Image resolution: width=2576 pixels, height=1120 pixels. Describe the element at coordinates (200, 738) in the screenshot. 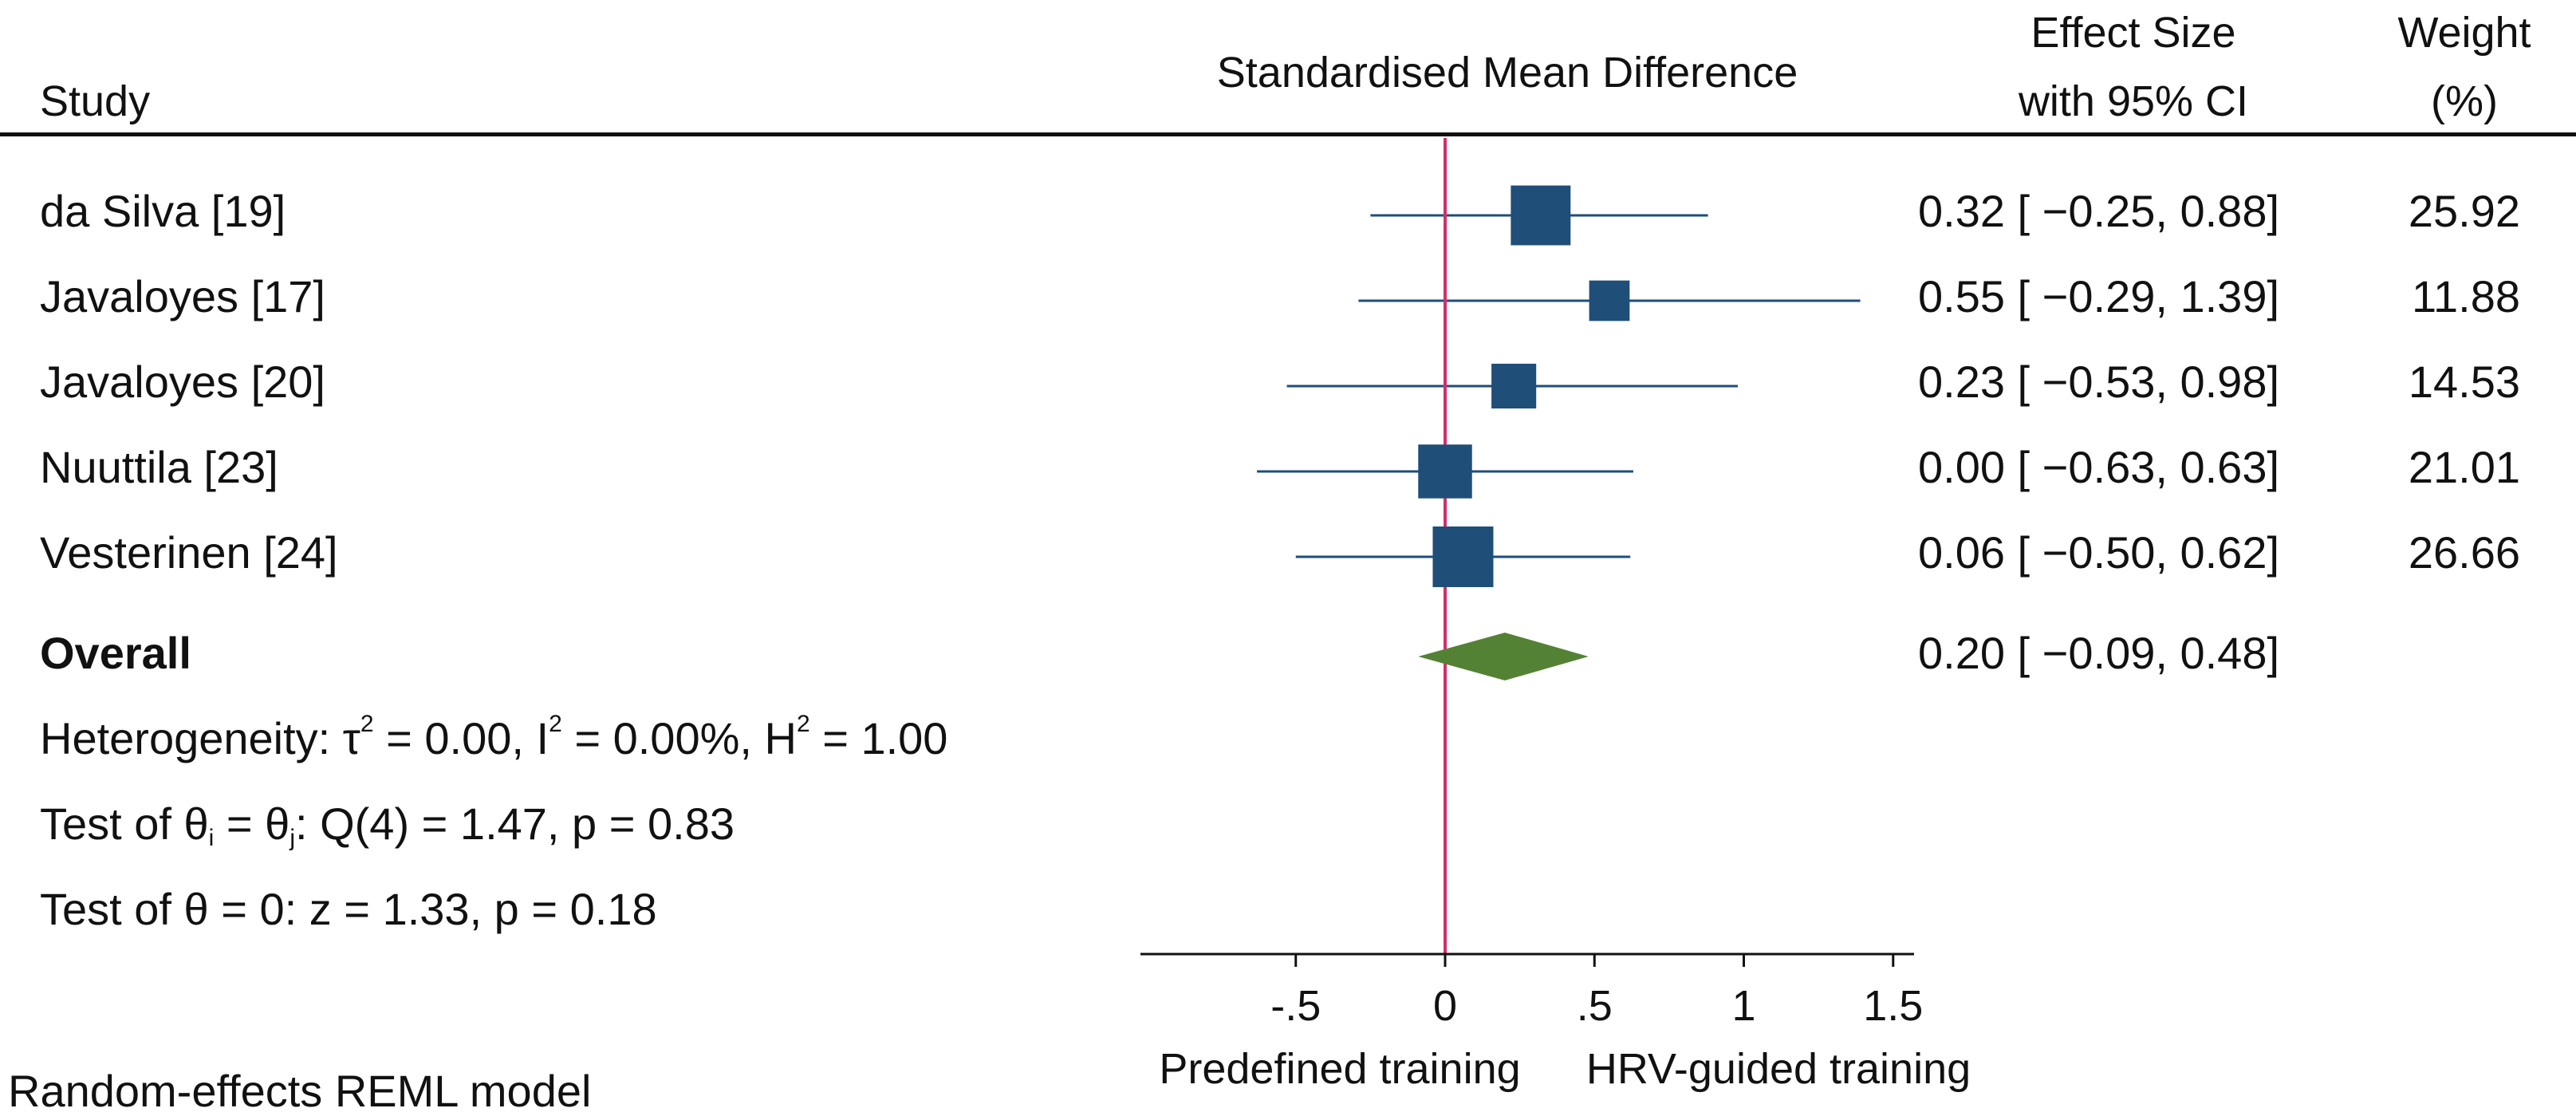

I see `het-prefix: Heterogeneity: τ` at that location.